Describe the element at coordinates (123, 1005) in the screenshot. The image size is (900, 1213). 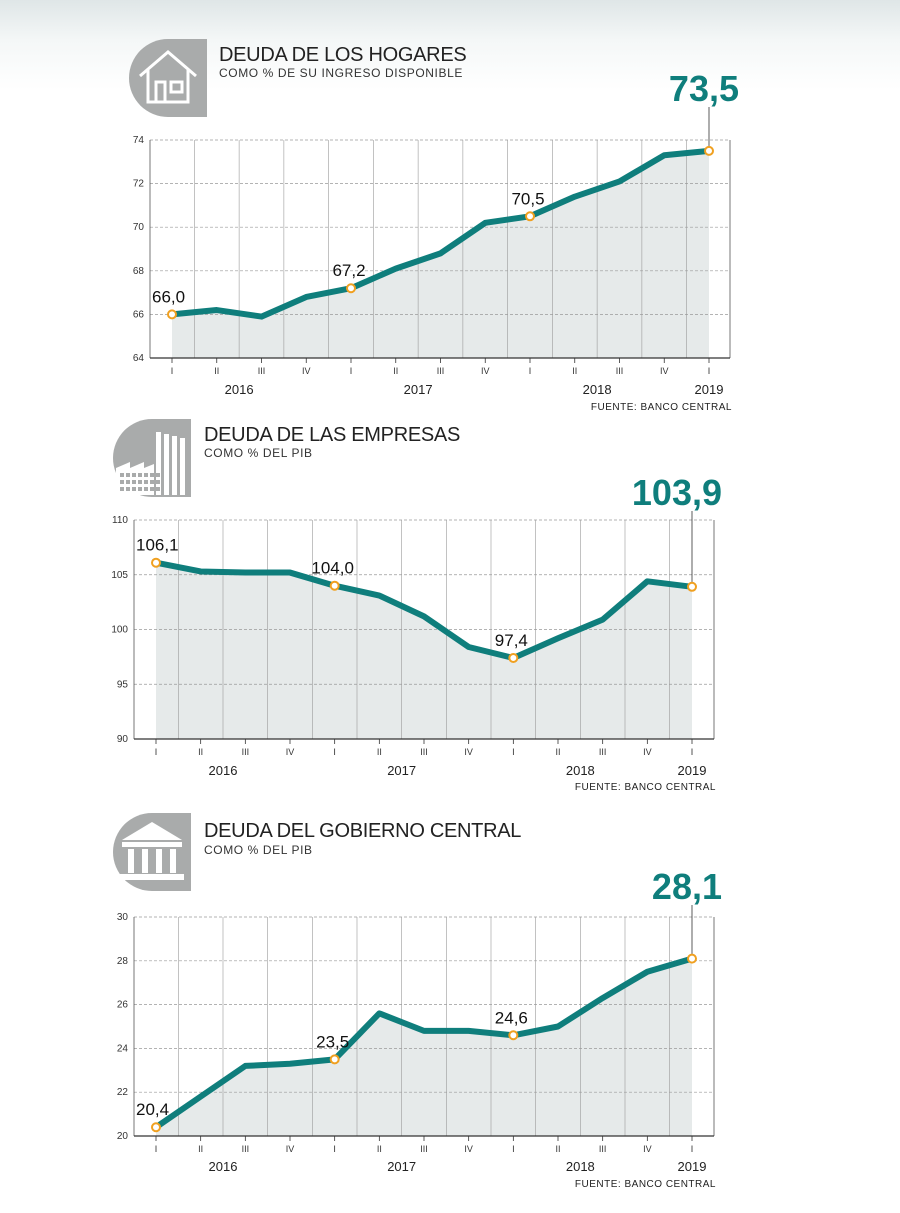
I see `y-tick-label: 26` at that location.